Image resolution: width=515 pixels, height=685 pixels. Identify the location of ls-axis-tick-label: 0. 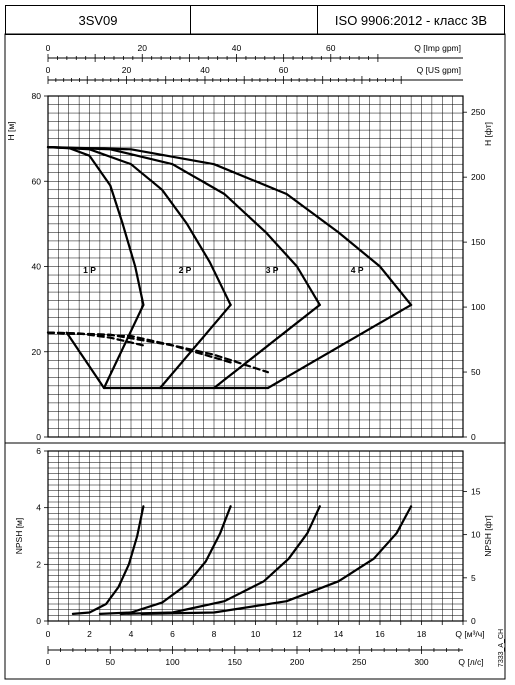
(48, 662).